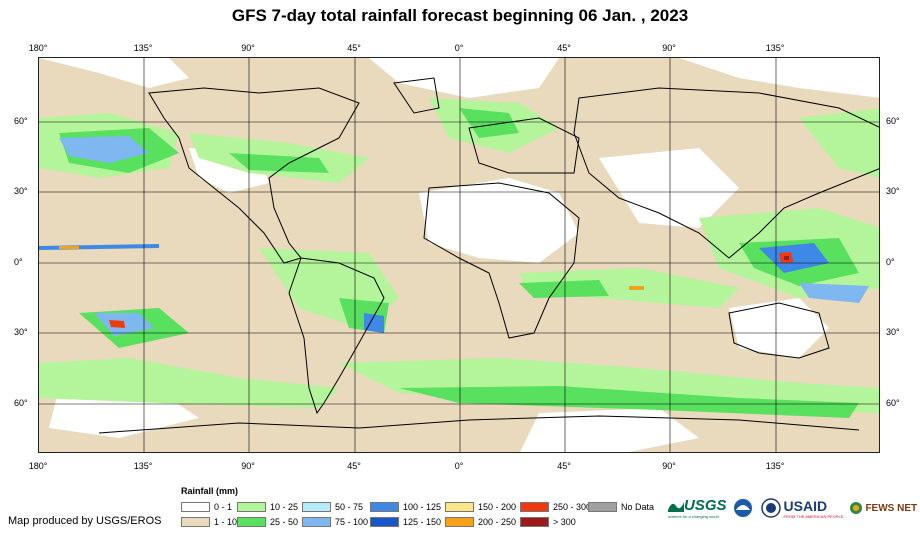  I want to click on legend-item: 200 - 250, so click(480, 522).